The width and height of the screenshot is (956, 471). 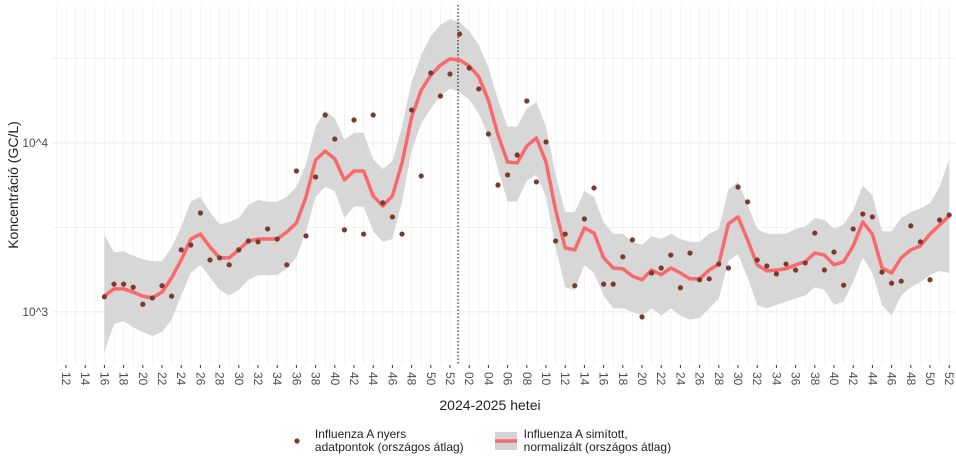 What do you see at coordinates (738, 379) in the screenshot?
I see `x-tick-label: 30` at bounding box center [738, 379].